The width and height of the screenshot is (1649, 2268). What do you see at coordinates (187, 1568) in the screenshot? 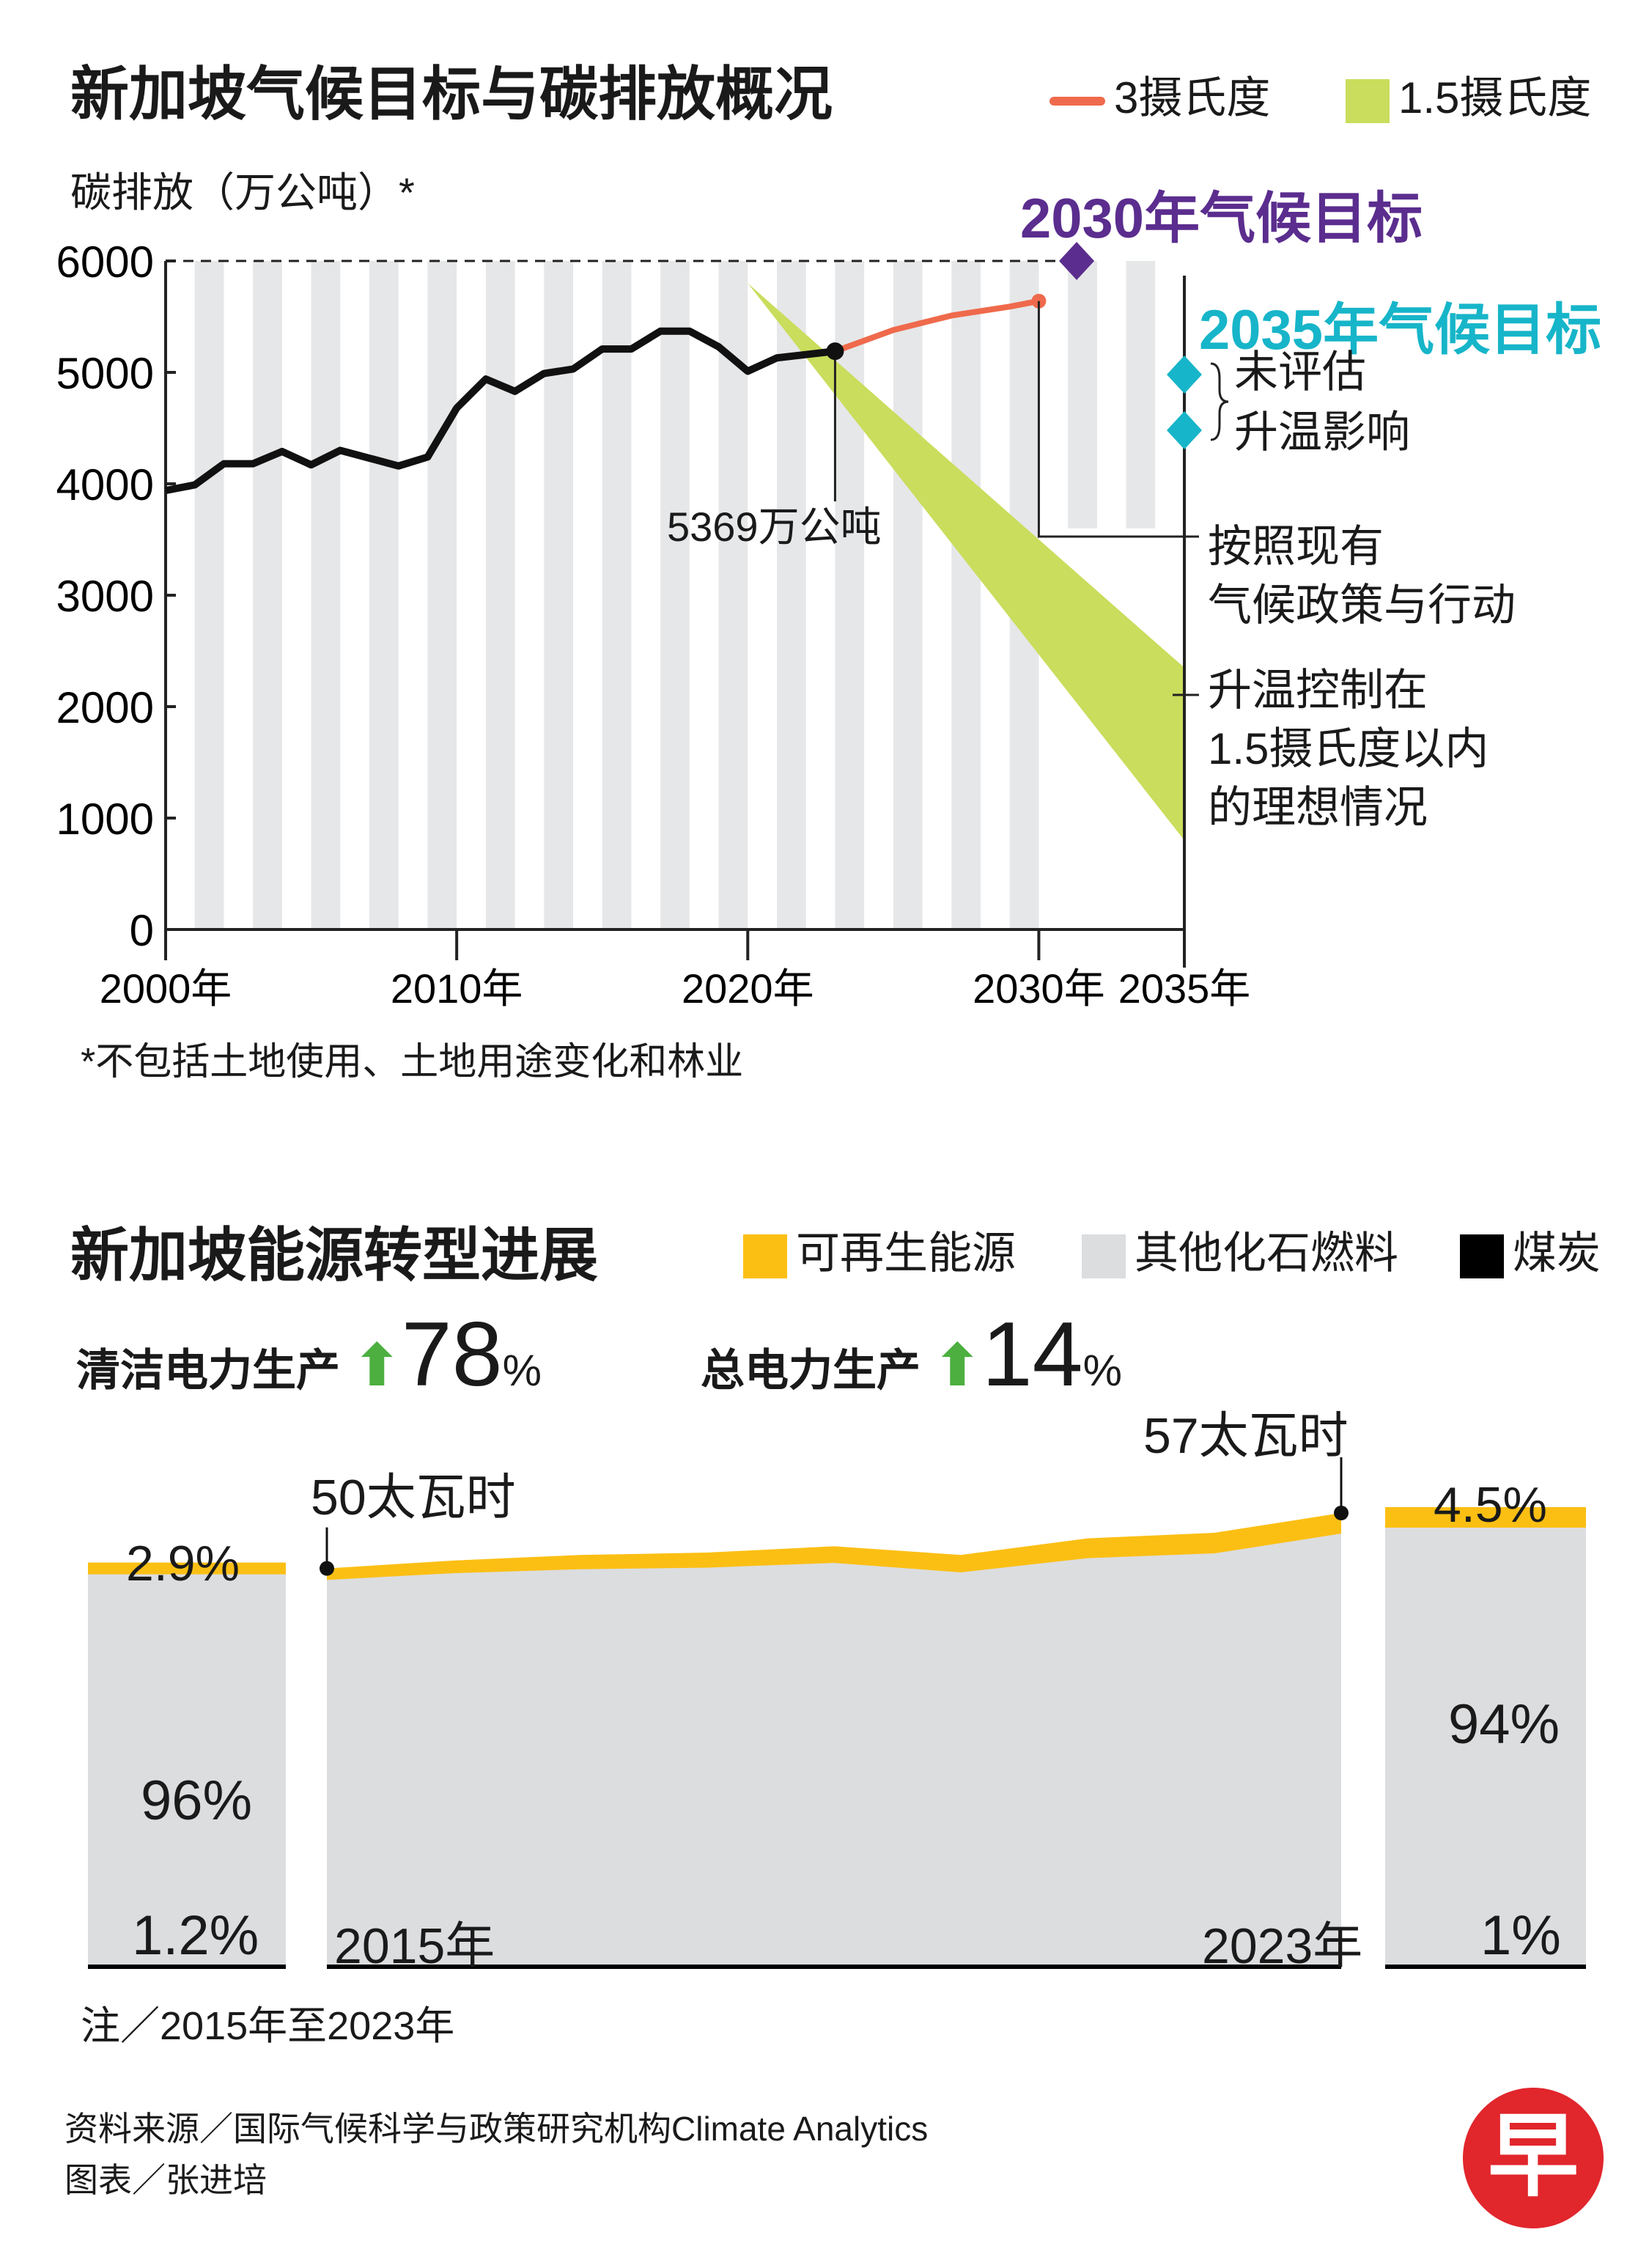
I see `bar-2015-renewable` at bounding box center [187, 1568].